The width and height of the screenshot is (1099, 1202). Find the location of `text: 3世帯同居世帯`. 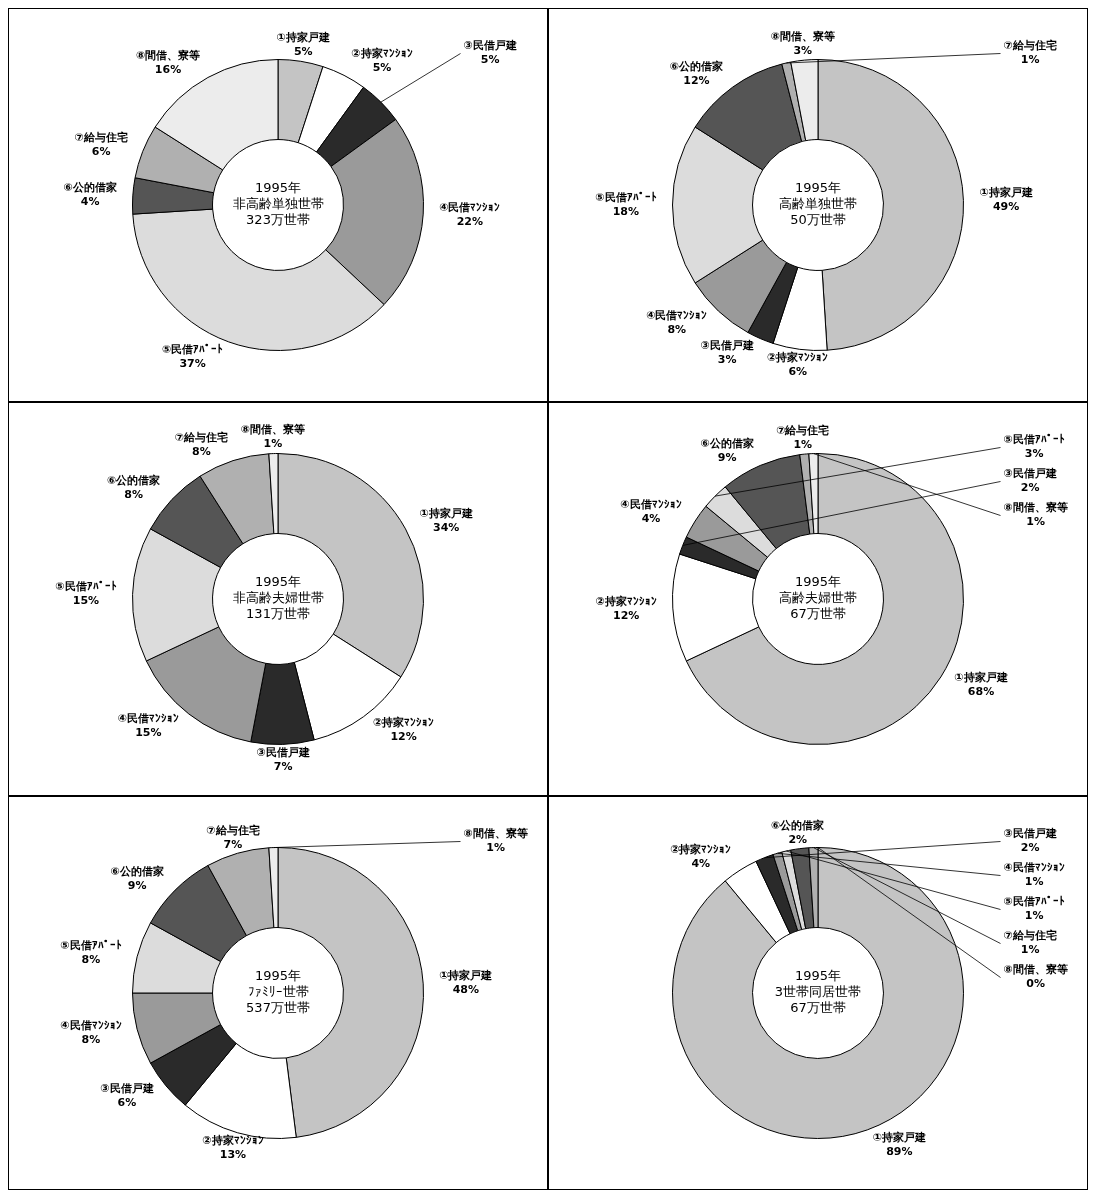

text: 3世帯同居世帯 is located at coordinates (818, 992).